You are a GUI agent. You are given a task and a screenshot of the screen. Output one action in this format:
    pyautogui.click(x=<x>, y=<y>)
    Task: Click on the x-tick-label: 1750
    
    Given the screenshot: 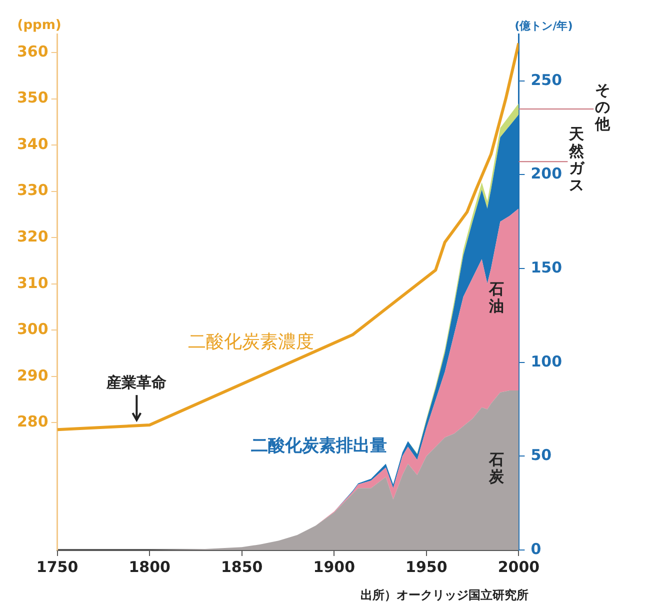 What is the action you would take?
    pyautogui.click(x=57, y=567)
    